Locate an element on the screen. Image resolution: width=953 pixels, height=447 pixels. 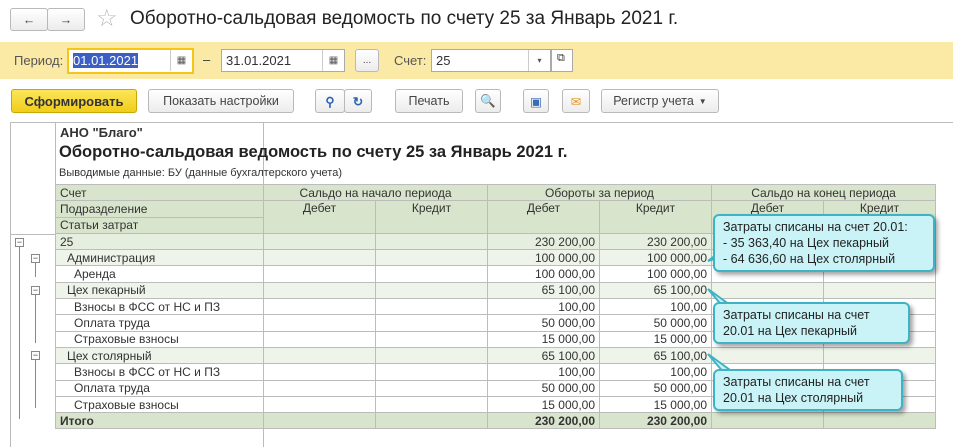
header-turnover: Обороты за период is located at coordinates (599, 192).